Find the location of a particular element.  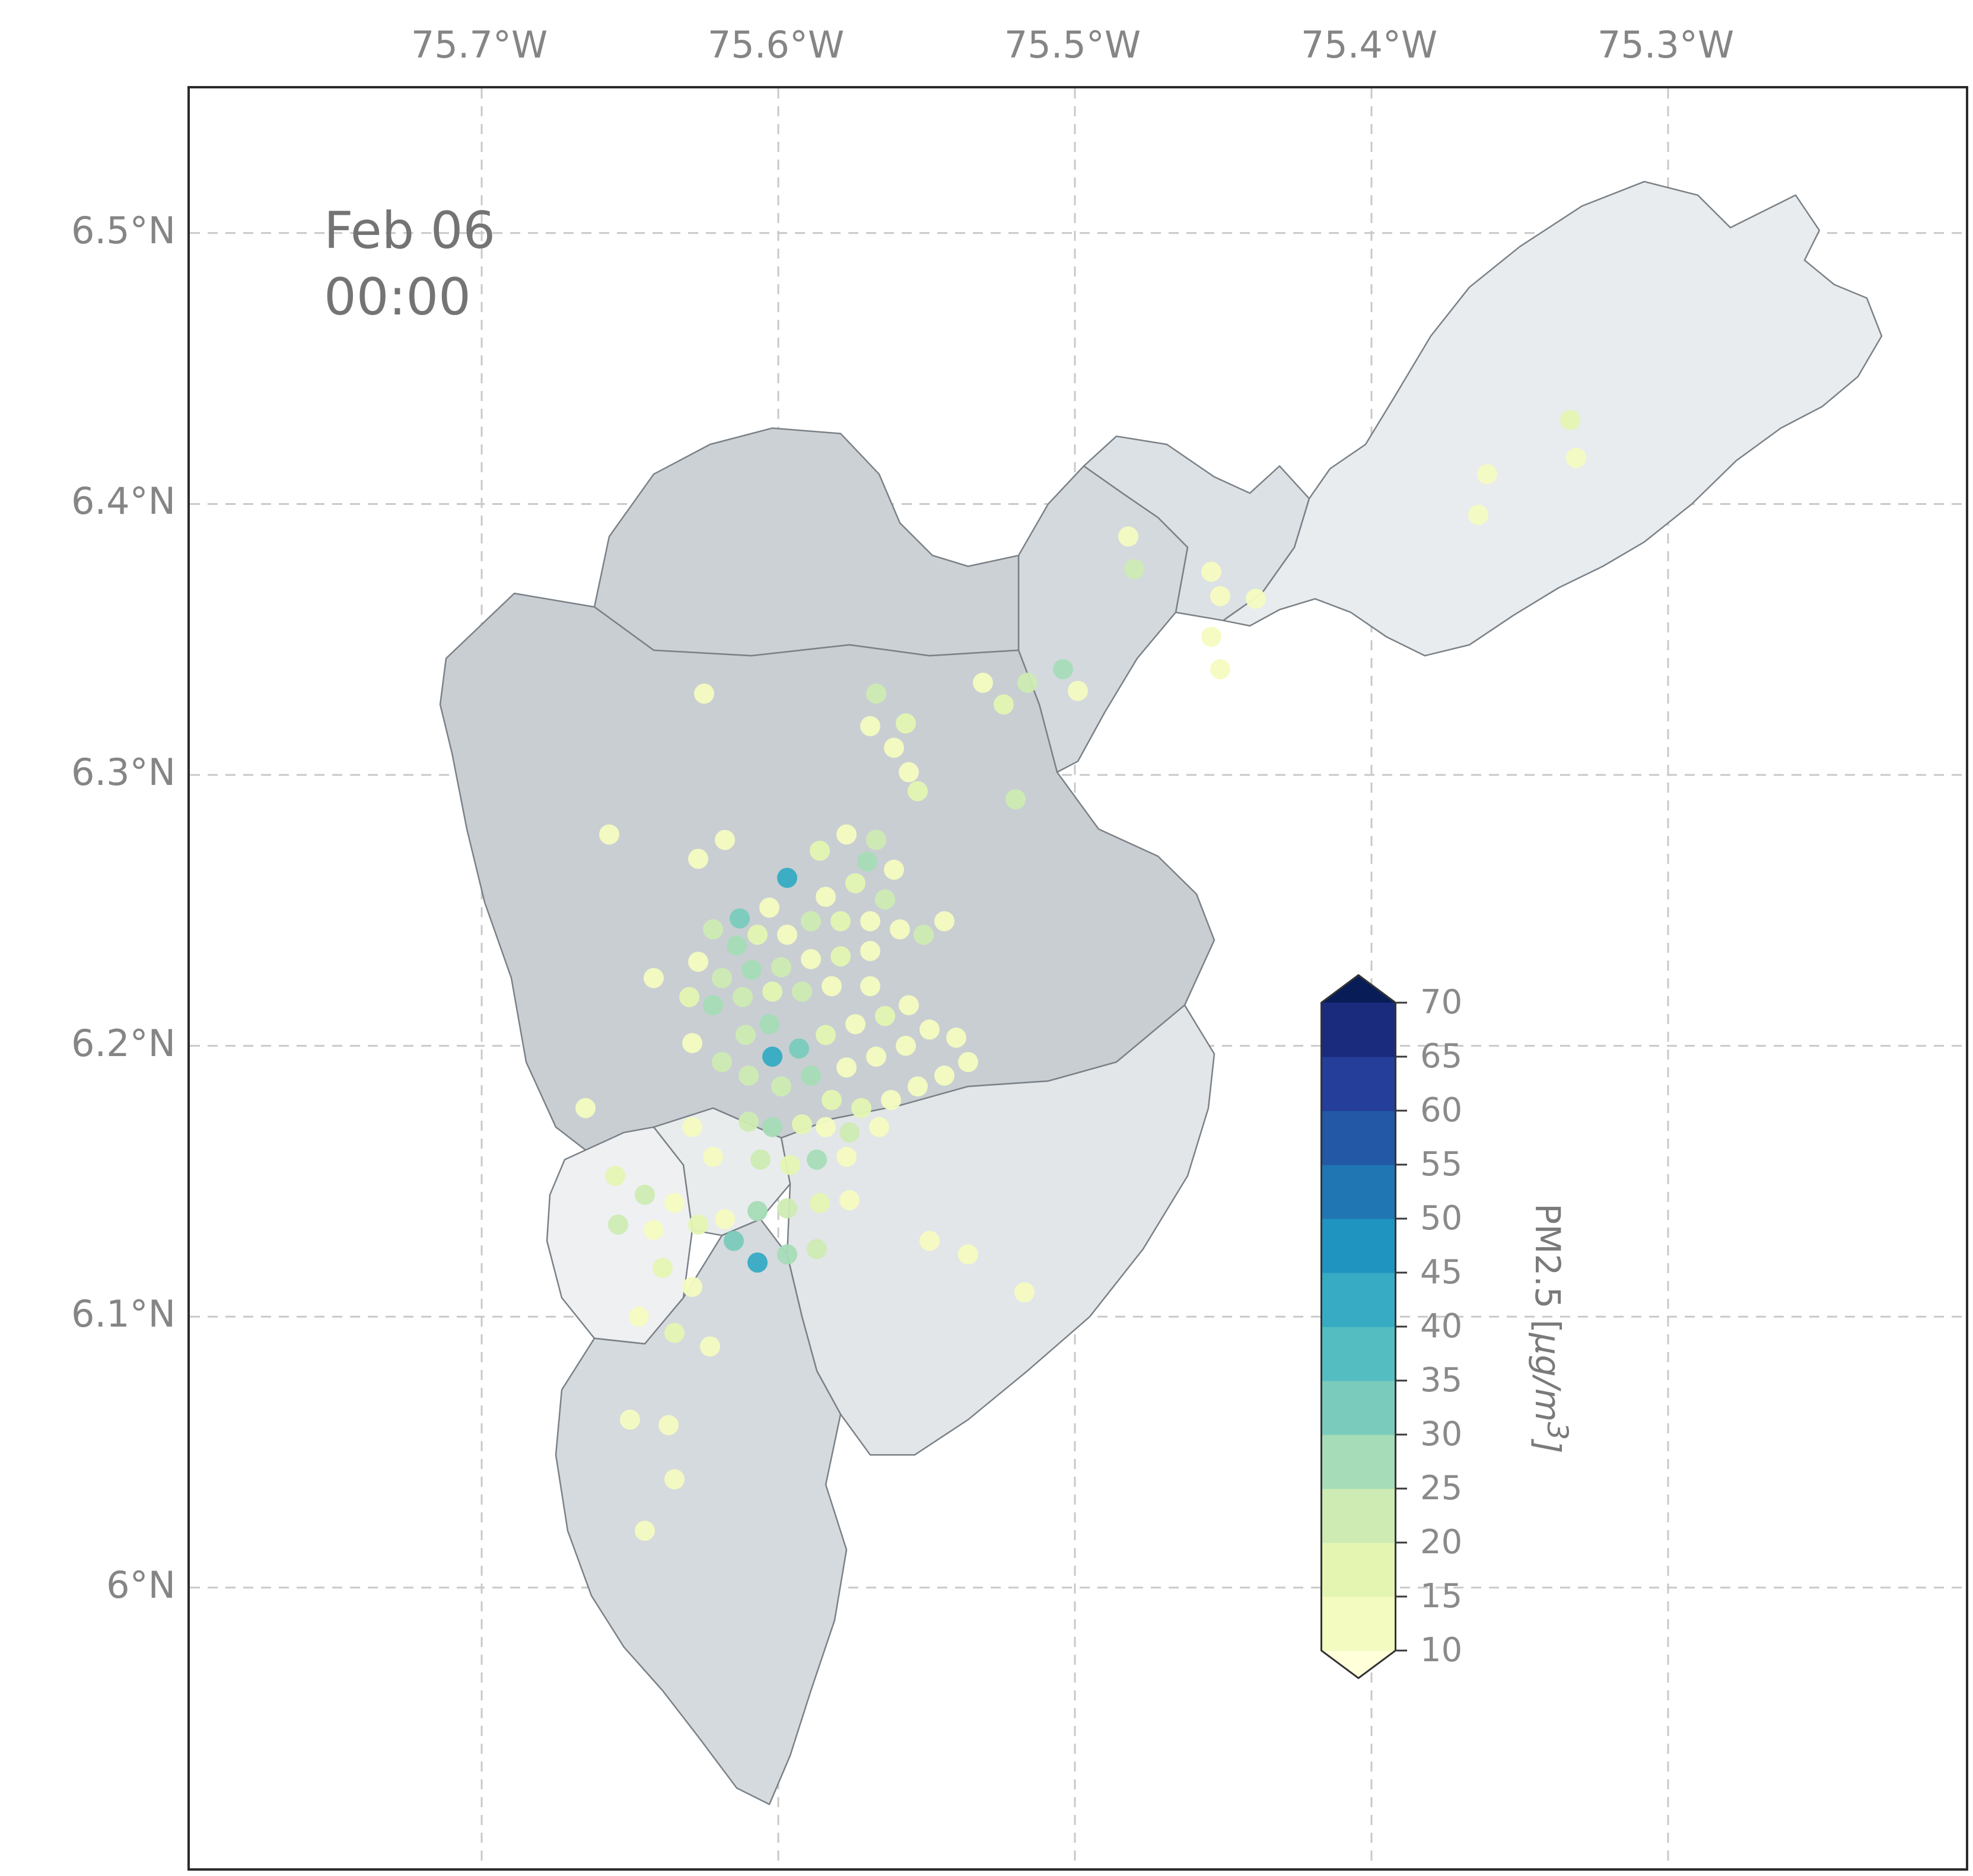

colorbar-label: PM2.5 [μg/m3] is located at coordinates (1551, 1328).